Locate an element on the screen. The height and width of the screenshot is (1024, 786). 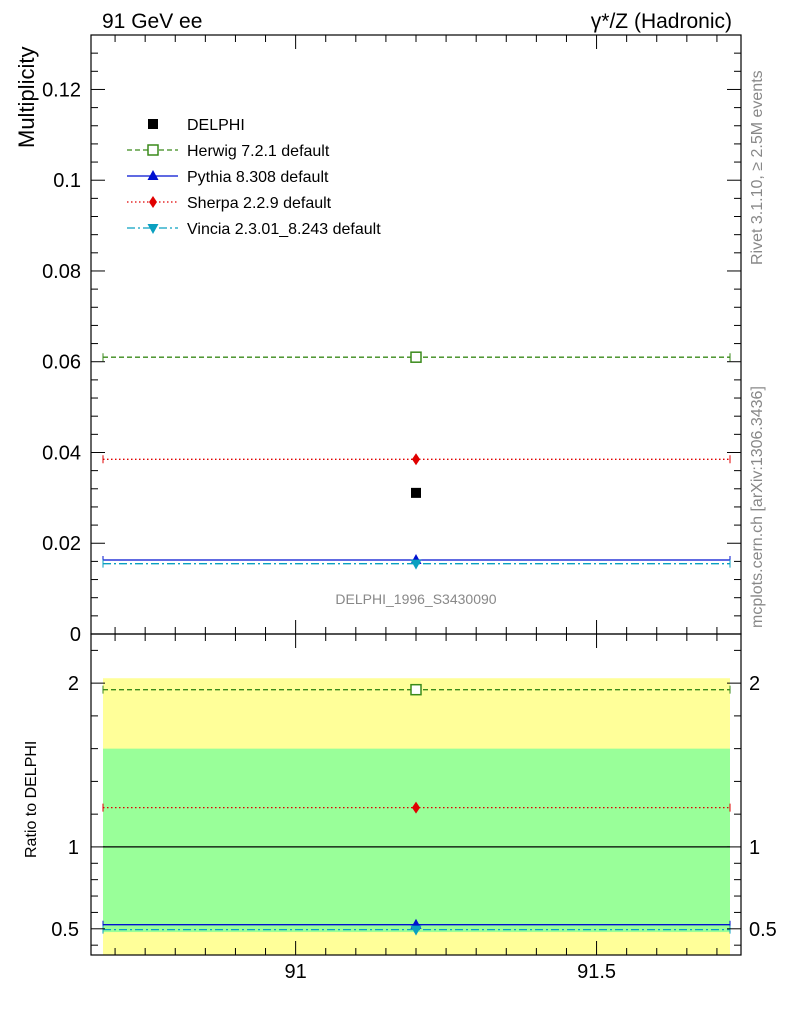
main-ytick-label: 0.02 is located at coordinates (61, 544).